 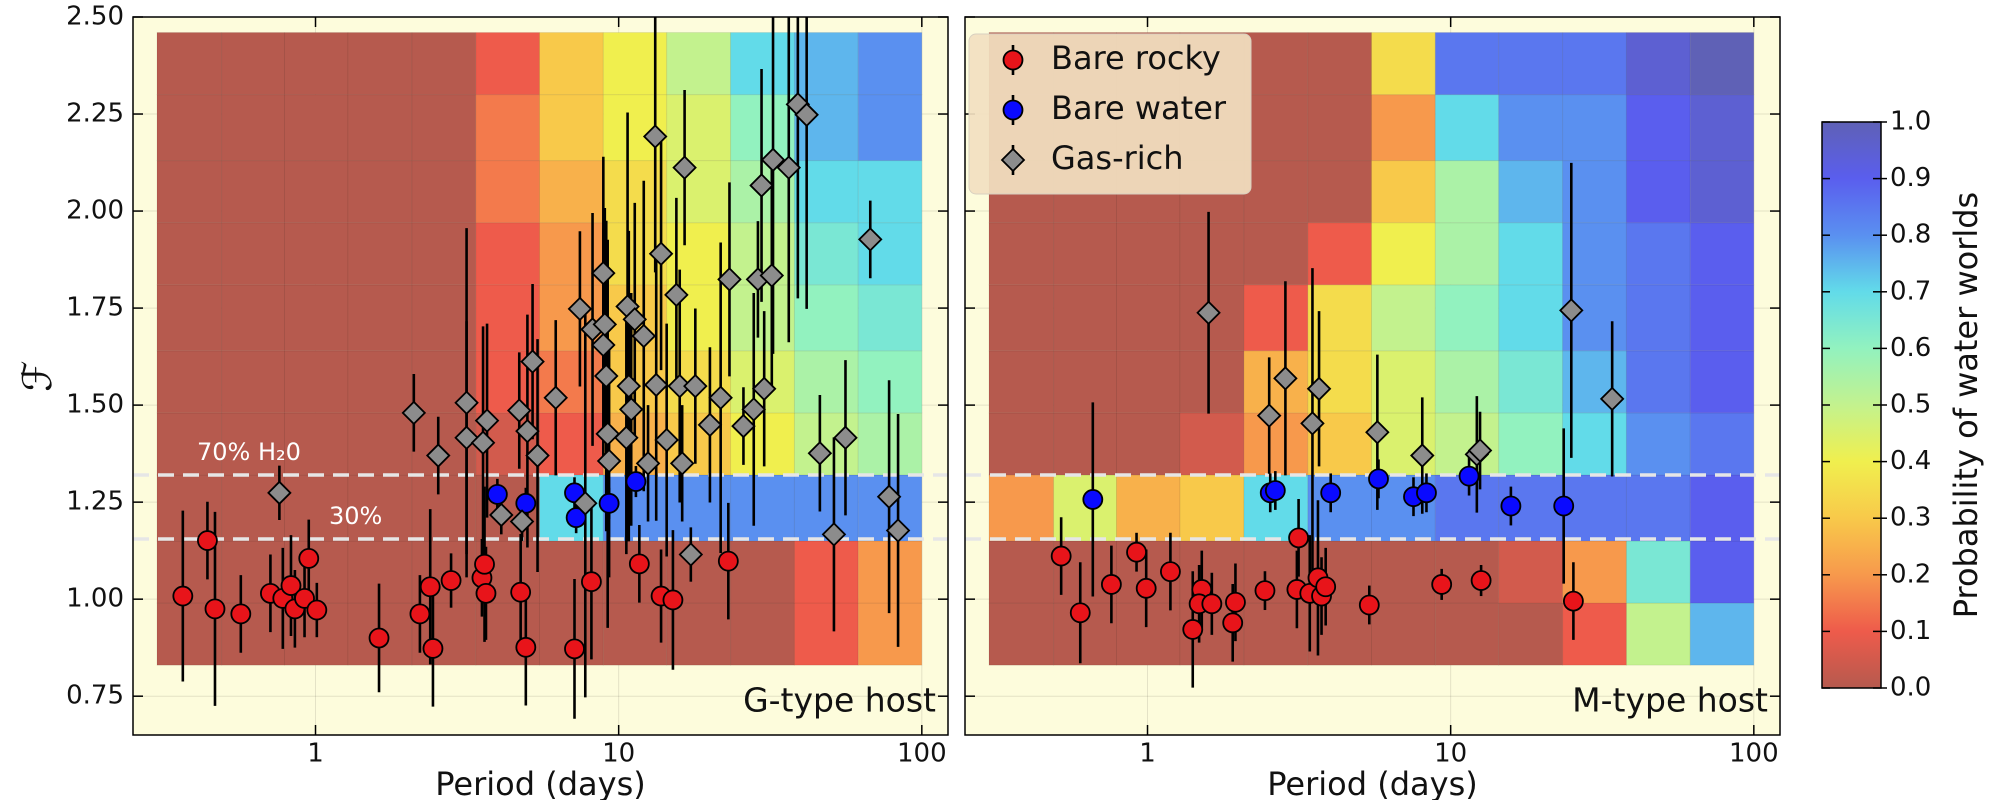 What do you see at coordinates (1910, 688) in the screenshot?
I see `colorbar-tick-label: 0.0` at bounding box center [1910, 688].